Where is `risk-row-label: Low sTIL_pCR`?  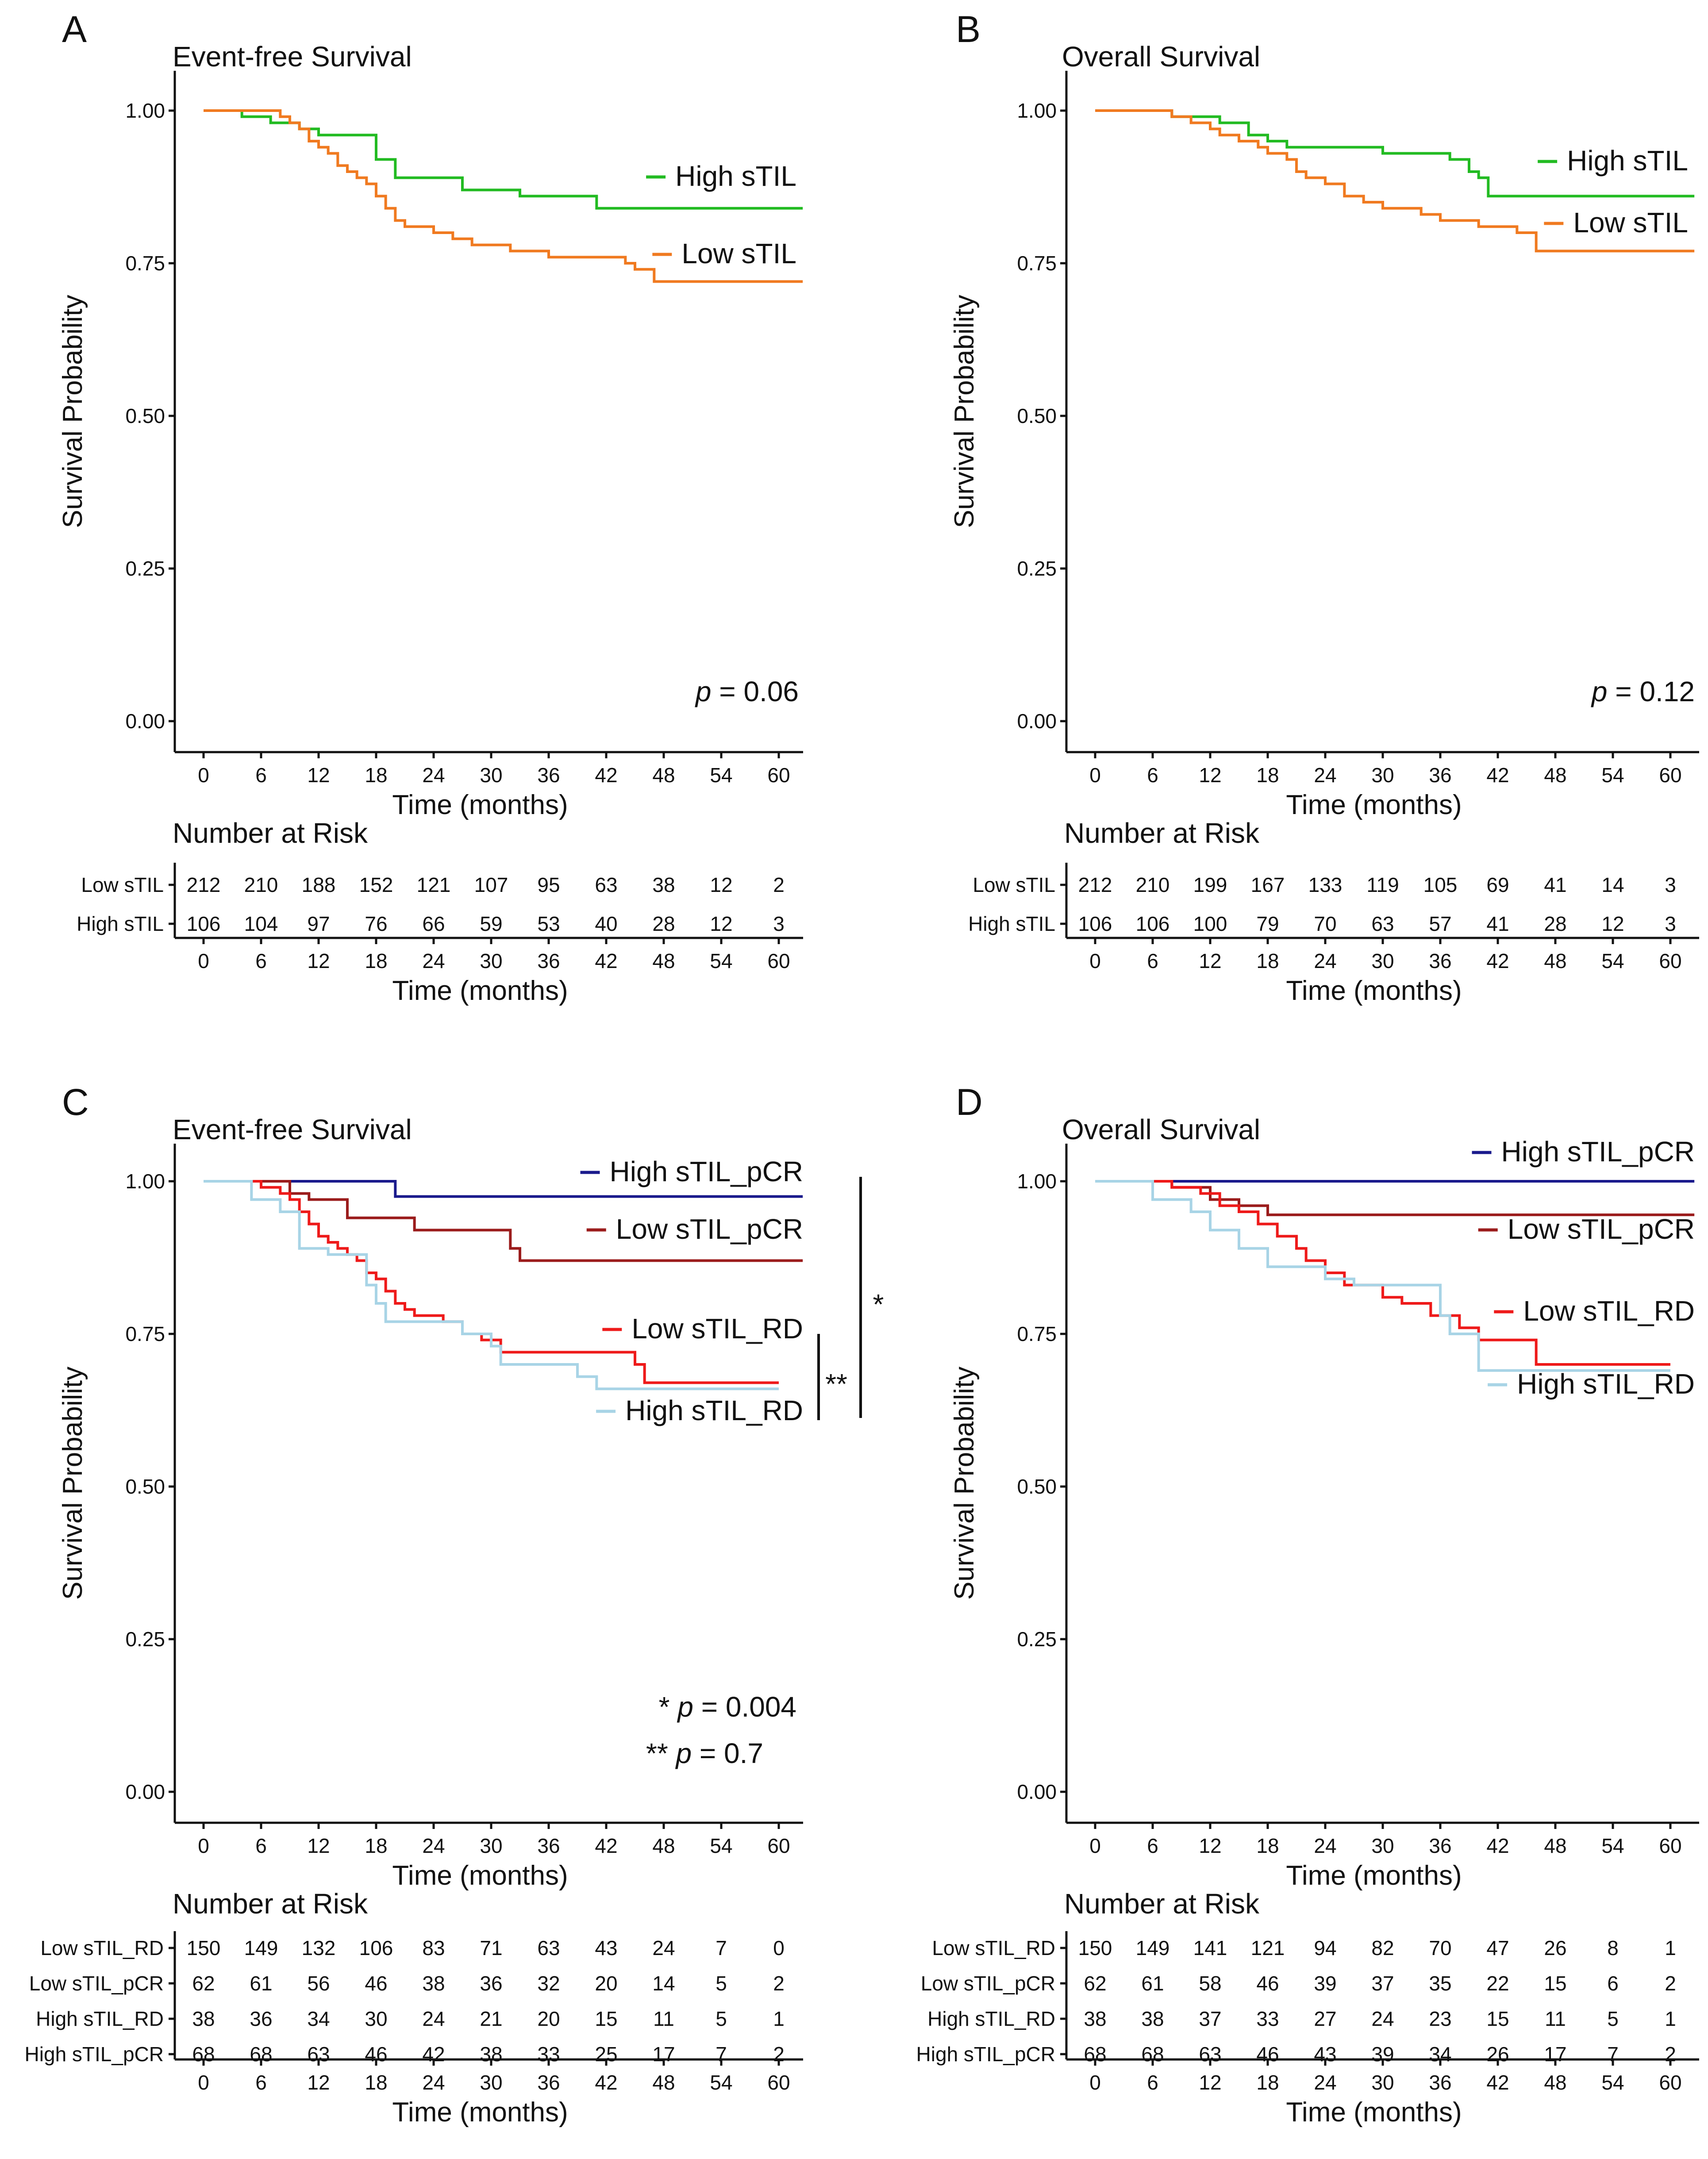
risk-row-label: Low sTIL_pCR is located at coordinates (988, 1983).